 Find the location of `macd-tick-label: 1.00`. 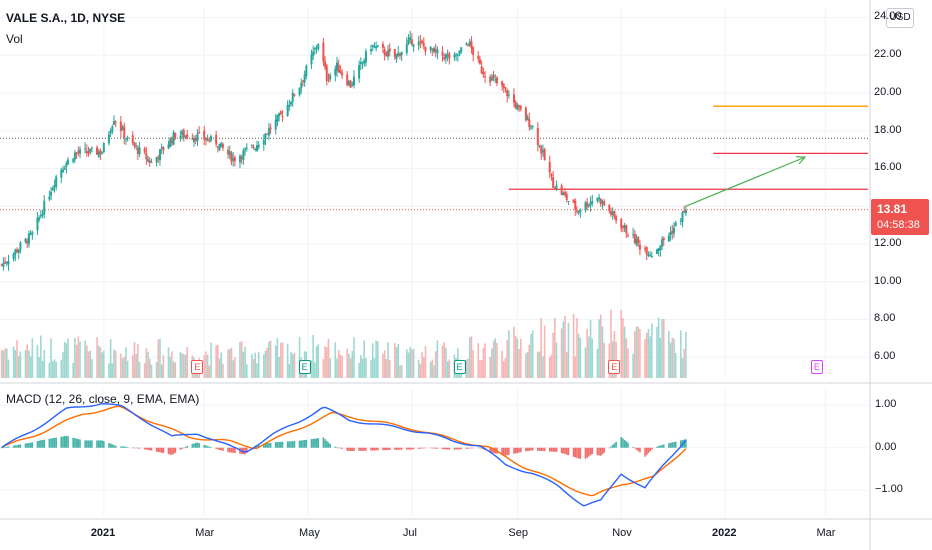

macd-tick-label: 1.00 is located at coordinates (886, 404).